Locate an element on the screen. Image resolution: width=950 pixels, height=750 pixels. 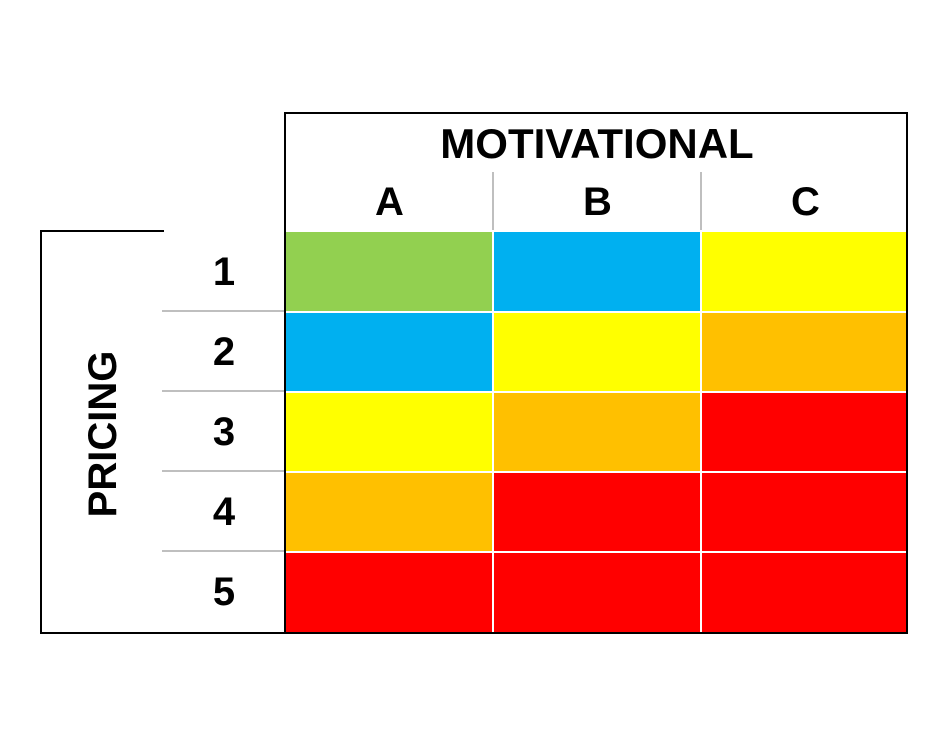
header-left-border is located at coordinates (285, 373).